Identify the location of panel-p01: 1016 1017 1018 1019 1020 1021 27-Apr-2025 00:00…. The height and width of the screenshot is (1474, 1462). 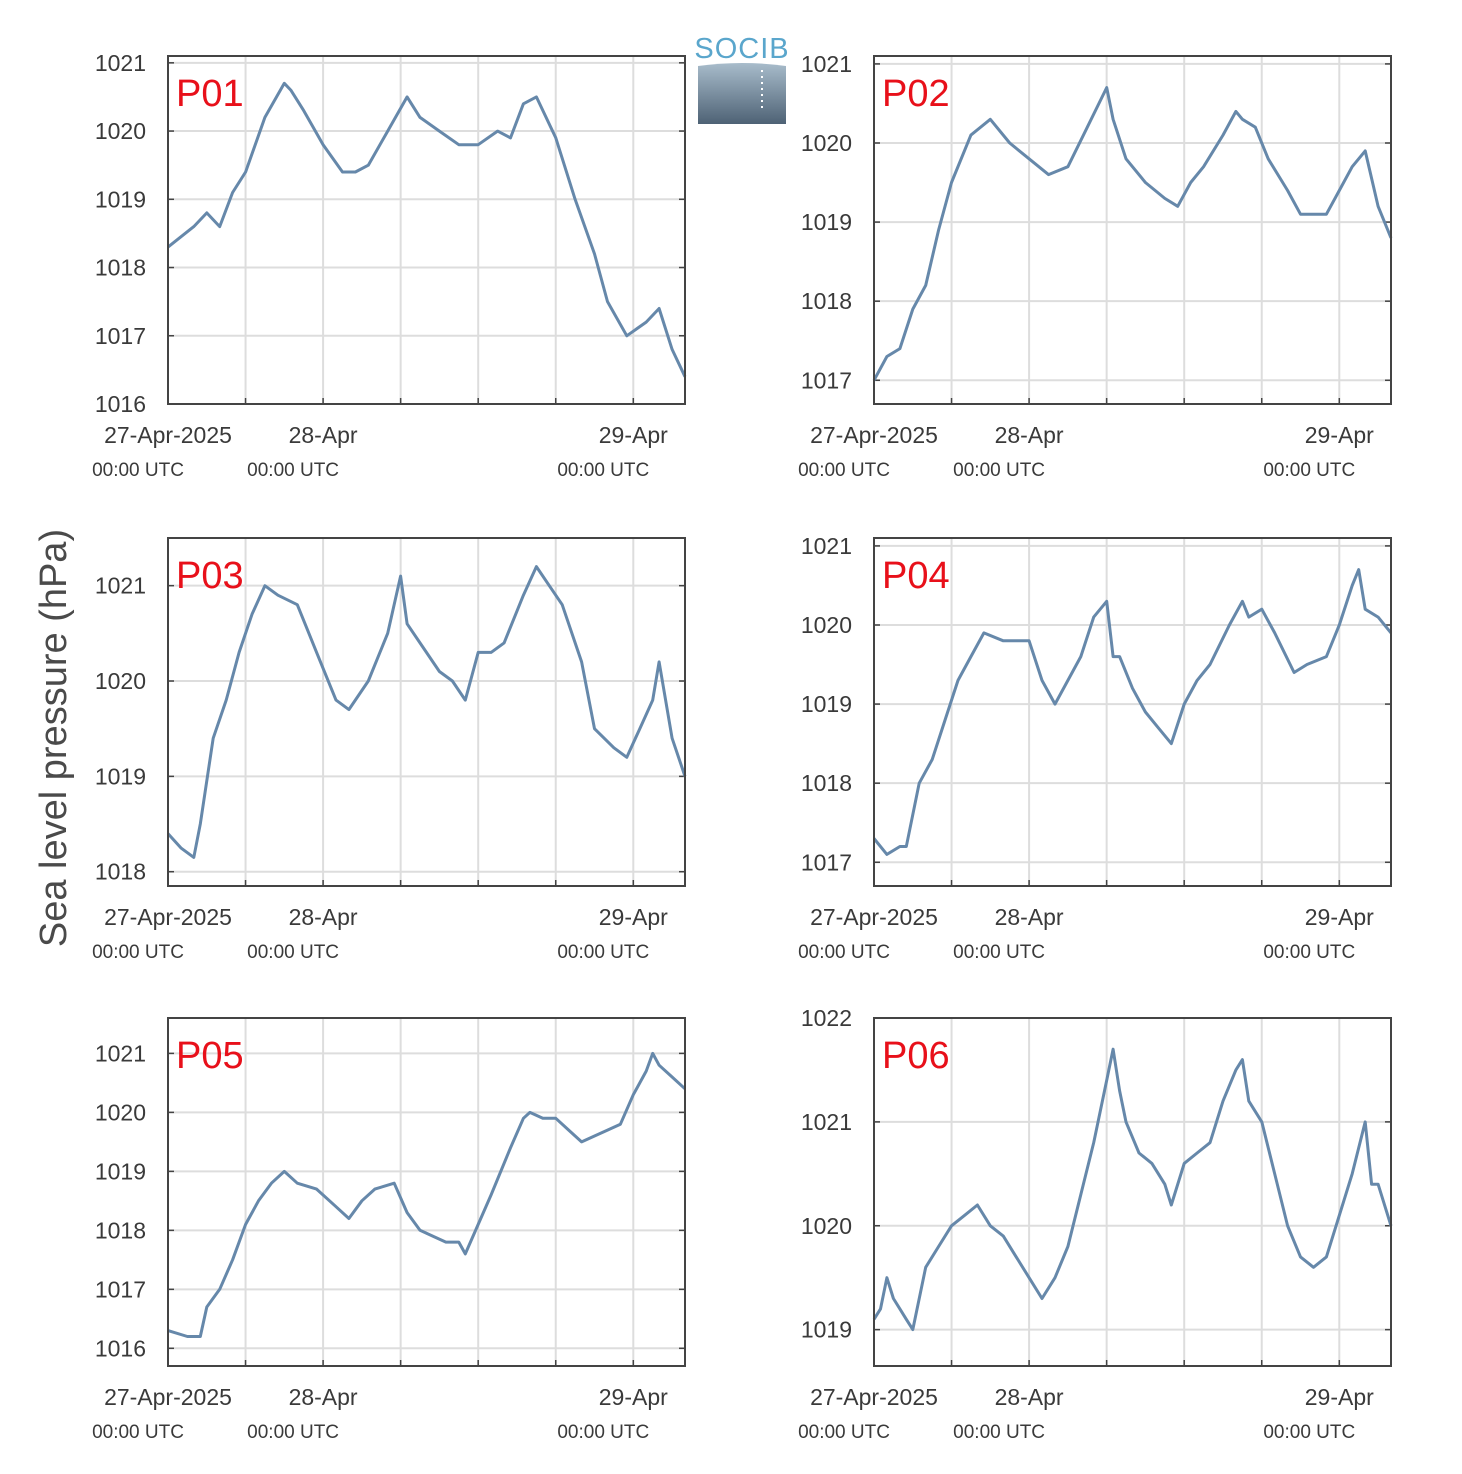
(389, 265).